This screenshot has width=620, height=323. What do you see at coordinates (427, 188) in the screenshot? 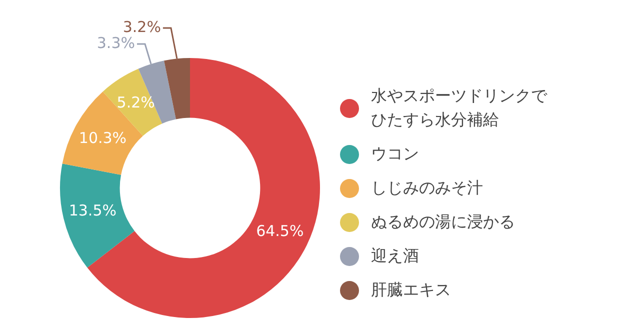
I see `legend-label: しじみのみそ汁` at bounding box center [427, 188].